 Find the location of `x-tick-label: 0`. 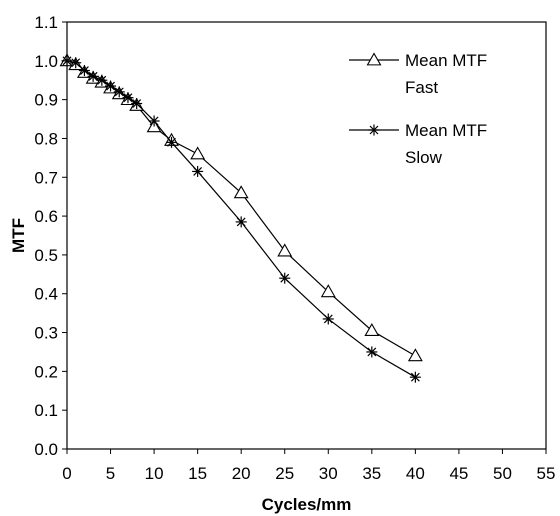

x-tick-label: 0 is located at coordinates (66, 473).